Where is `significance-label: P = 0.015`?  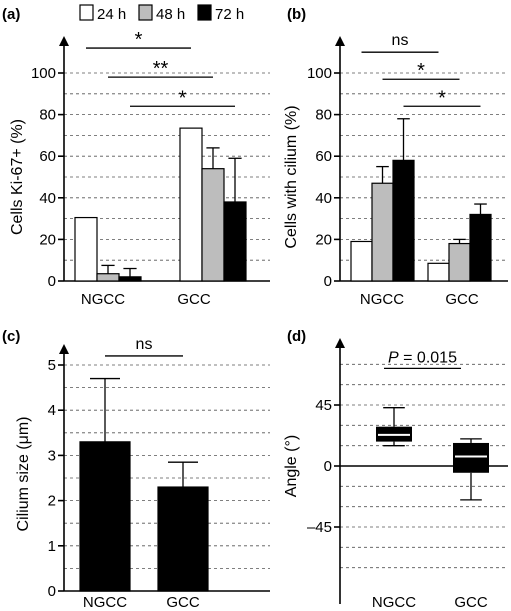 significance-label: P = 0.015 is located at coordinates (422, 357).